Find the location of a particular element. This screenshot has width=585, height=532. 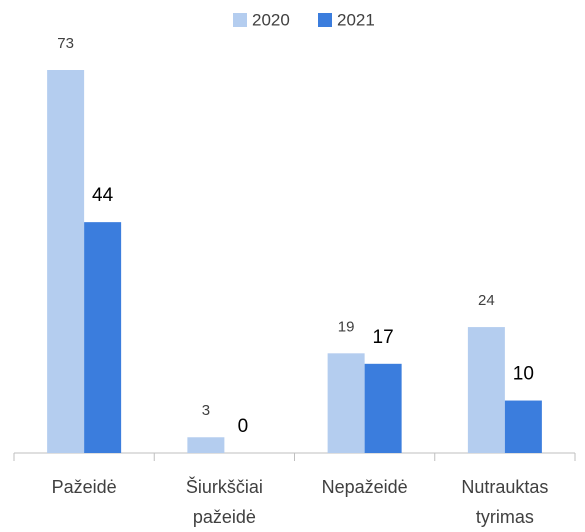

legend-label: 2021 is located at coordinates (356, 19).